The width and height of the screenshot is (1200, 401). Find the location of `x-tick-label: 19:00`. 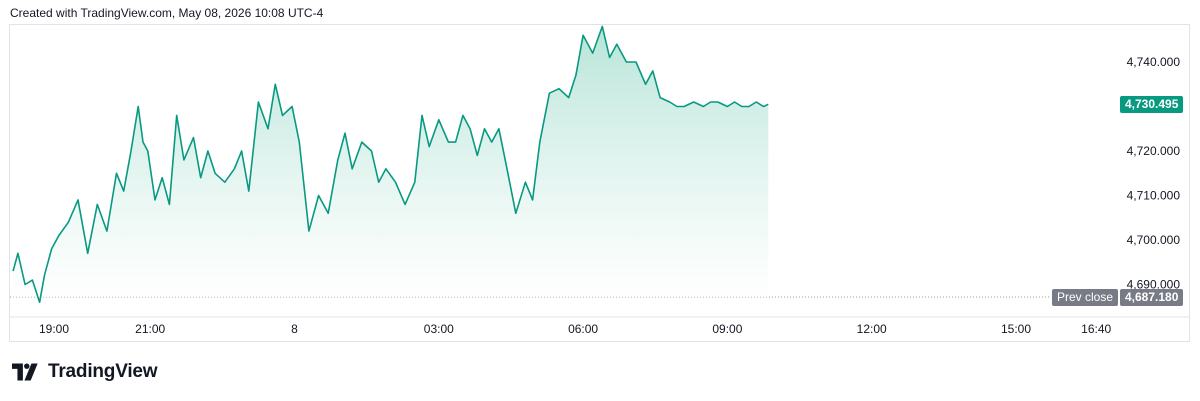

x-tick-label: 19:00 is located at coordinates (54, 329).